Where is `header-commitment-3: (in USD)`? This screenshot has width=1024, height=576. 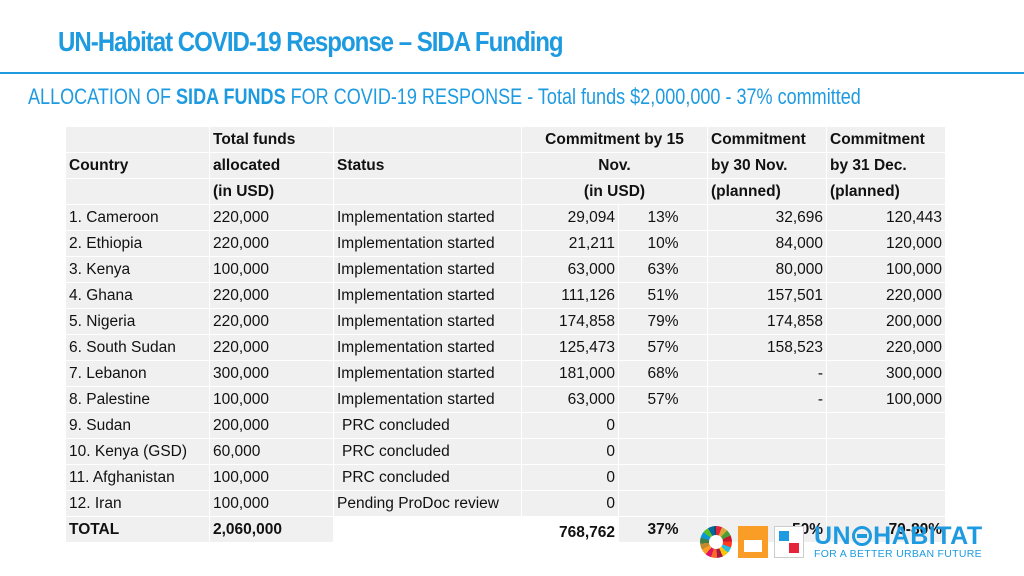
header-commitment-3: (in USD) is located at coordinates (614, 191).